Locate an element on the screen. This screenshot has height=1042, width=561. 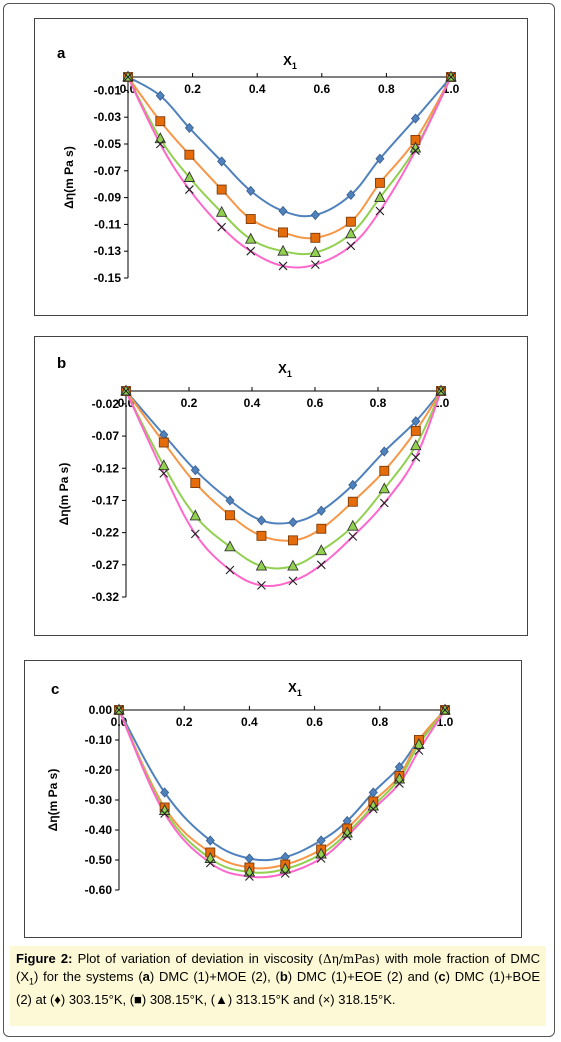
y-tick-label: -0.12 is located at coordinates (106, 468).